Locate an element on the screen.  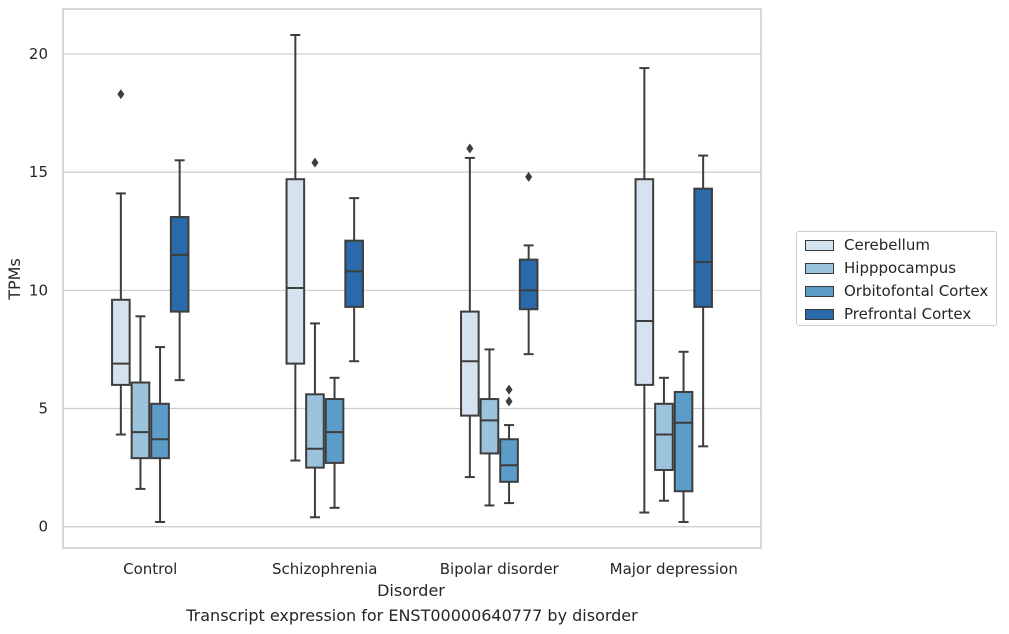
iqr-box-orbitofontal-cortex-bipolar-disorder is located at coordinates (509, 460).